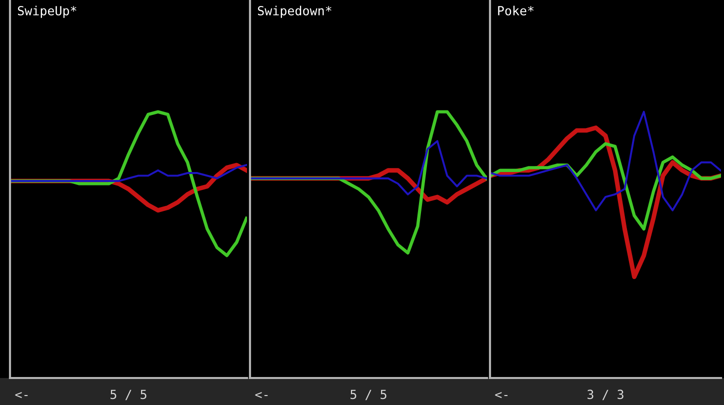  Describe the element at coordinates (47, 12) in the screenshot. I see `chart-title: SwipeUp*` at that location.